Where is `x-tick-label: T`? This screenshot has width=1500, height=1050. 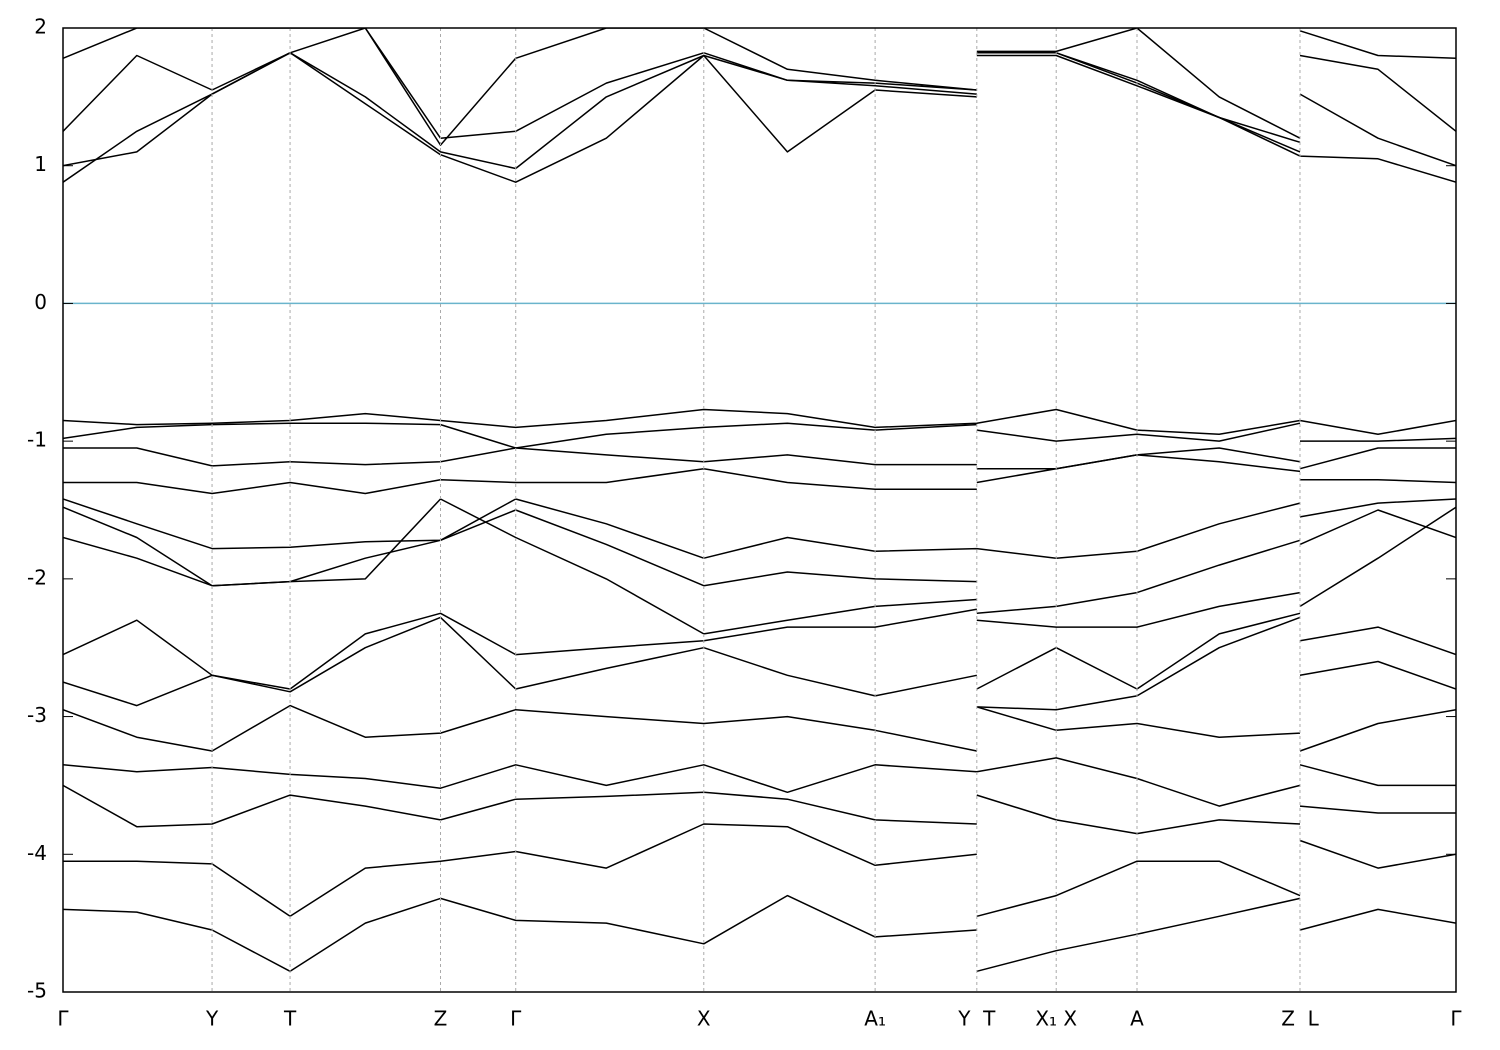
x-tick-label: T is located at coordinates (290, 1019).